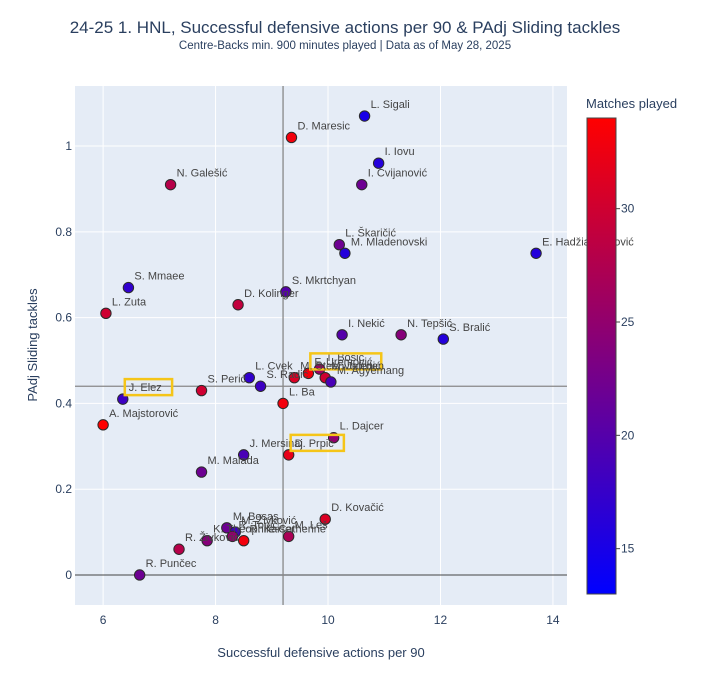  What do you see at coordinates (357, 508) in the screenshot?
I see `point-label: D. Kovačić` at bounding box center [357, 508].